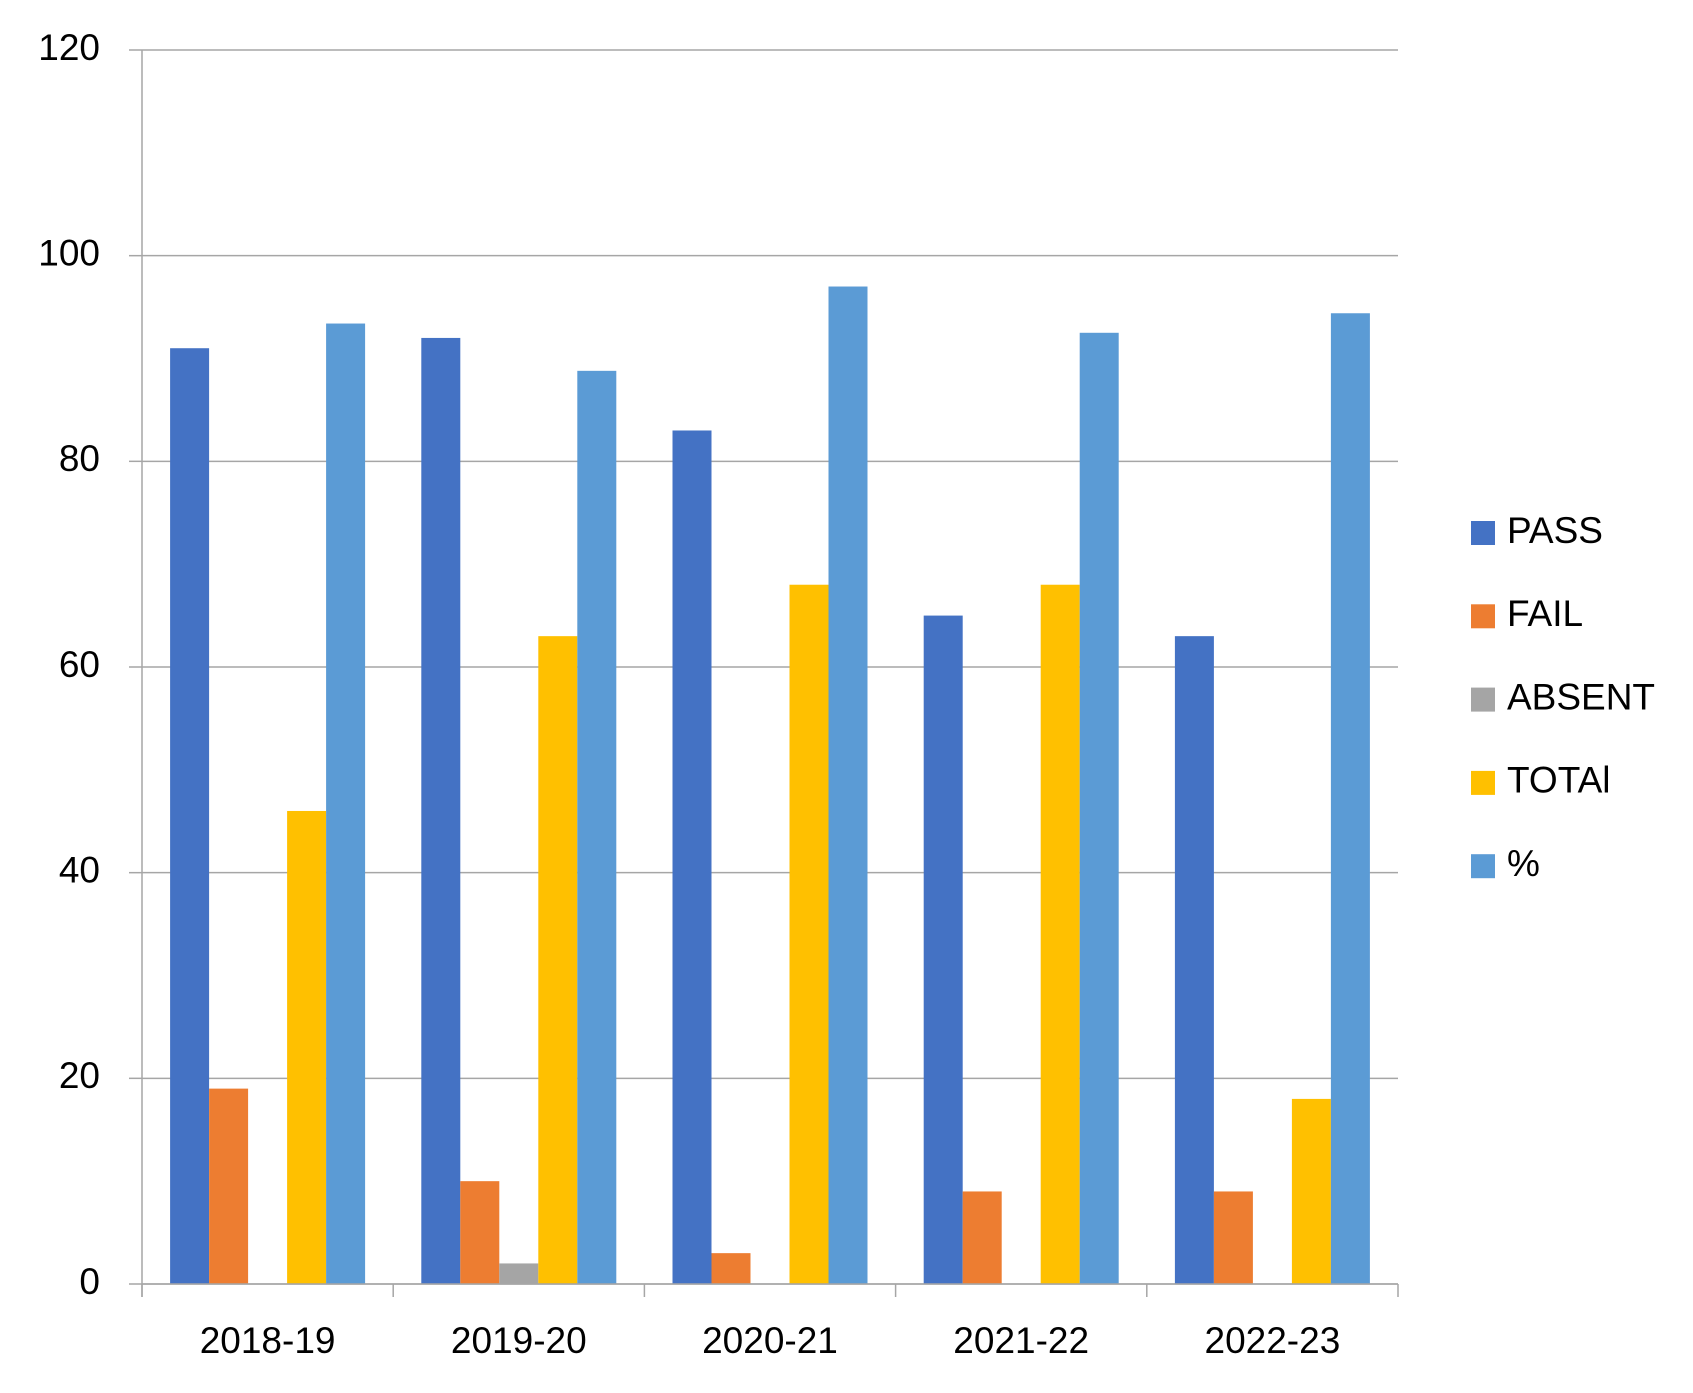 The height and width of the screenshot is (1393, 1693). Describe the element at coordinates (770, 1340) in the screenshot. I see `x-tick-label: 2020-21` at that location.